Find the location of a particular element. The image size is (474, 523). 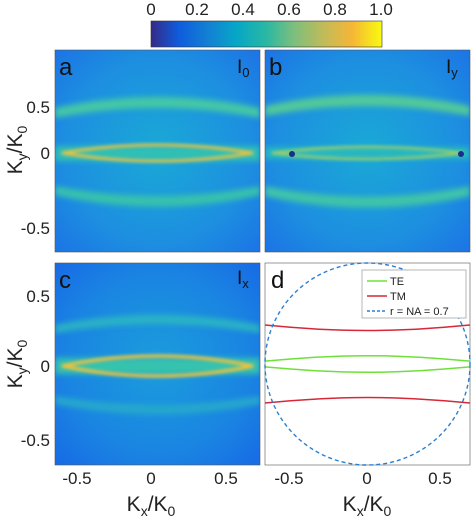

intensity-label: Ix is located at coordinates (243, 279).